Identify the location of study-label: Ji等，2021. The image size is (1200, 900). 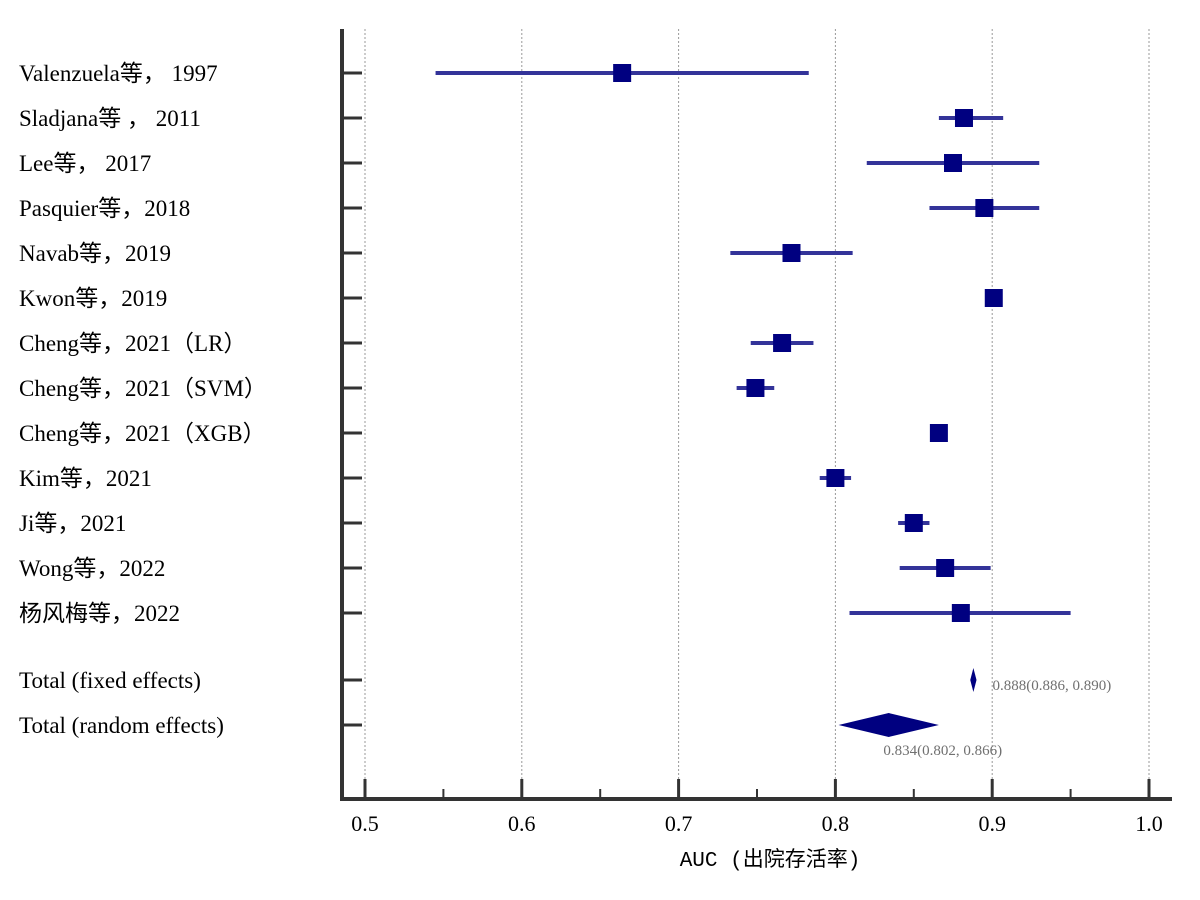
(72, 523).